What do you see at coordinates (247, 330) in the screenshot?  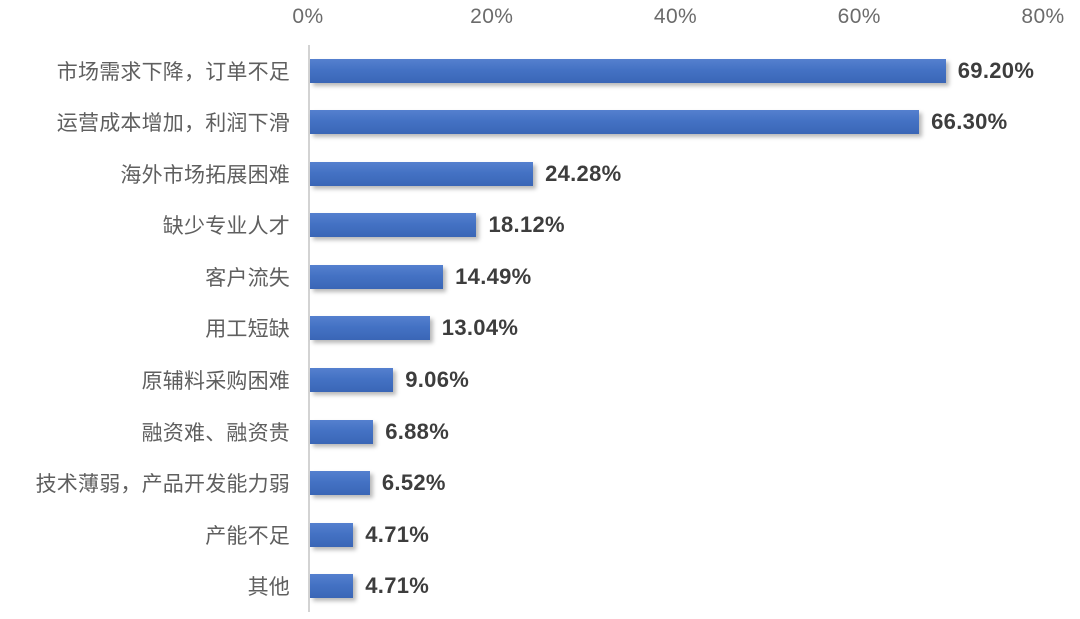 I see `category-label: 用工短缺` at bounding box center [247, 330].